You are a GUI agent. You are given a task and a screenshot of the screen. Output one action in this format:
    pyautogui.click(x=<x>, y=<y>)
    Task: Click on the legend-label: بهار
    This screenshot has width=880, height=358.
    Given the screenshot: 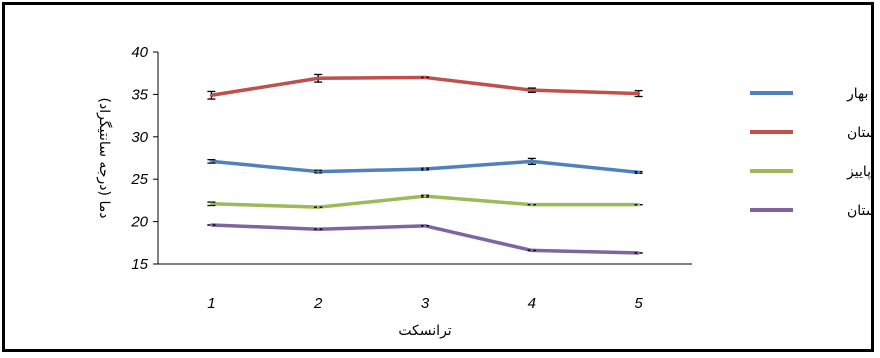 What is the action you would take?
    pyautogui.click(x=857, y=94)
    